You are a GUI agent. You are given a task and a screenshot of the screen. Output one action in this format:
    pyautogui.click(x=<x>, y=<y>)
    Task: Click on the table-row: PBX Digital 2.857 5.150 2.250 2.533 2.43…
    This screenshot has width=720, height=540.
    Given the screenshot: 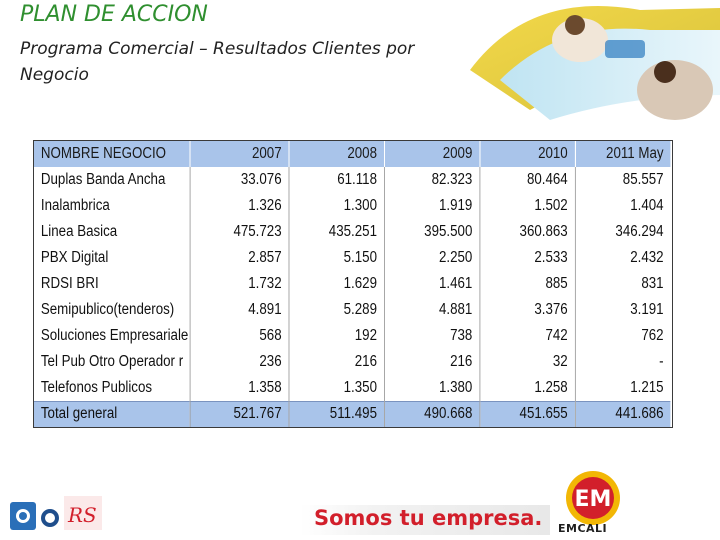 What is the action you would take?
    pyautogui.click(x=352, y=258)
    